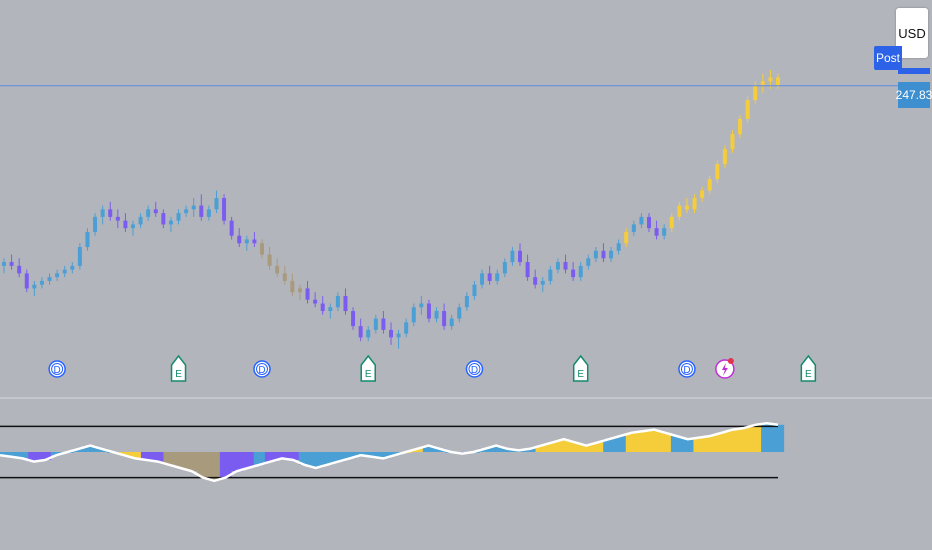 This screenshot has width=932, height=550. Describe the element at coordinates (913, 95) in the screenshot. I see `last-price-label: 247.83` at that location.